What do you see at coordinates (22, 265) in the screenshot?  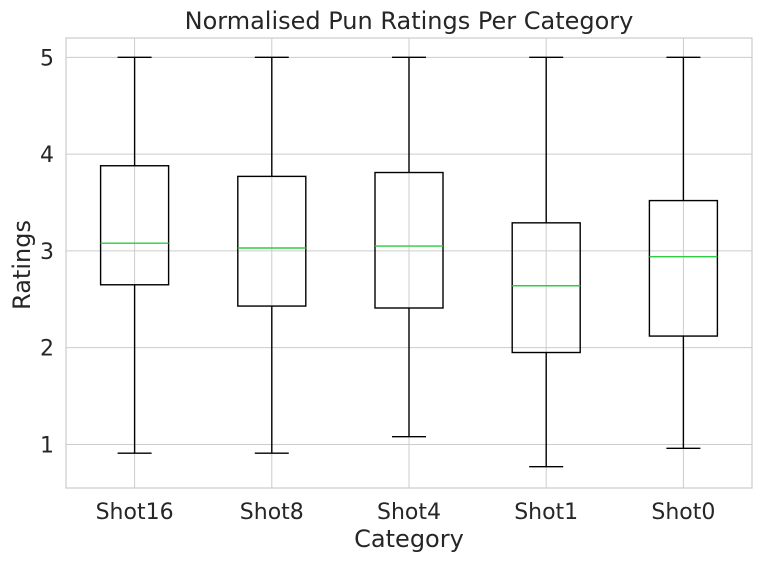 I see `y-axis-label: Ratings` at bounding box center [22, 265].